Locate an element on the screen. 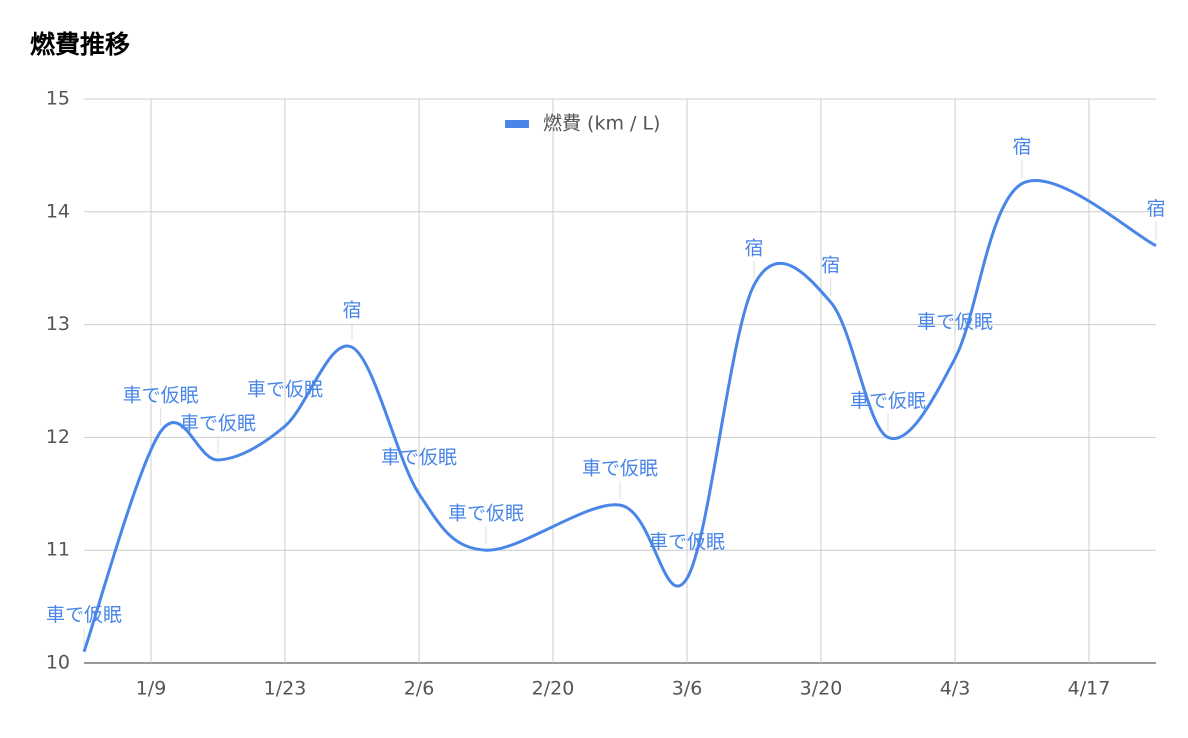 The image size is (1188, 738). x-tick-label: 4/3 is located at coordinates (955, 689).